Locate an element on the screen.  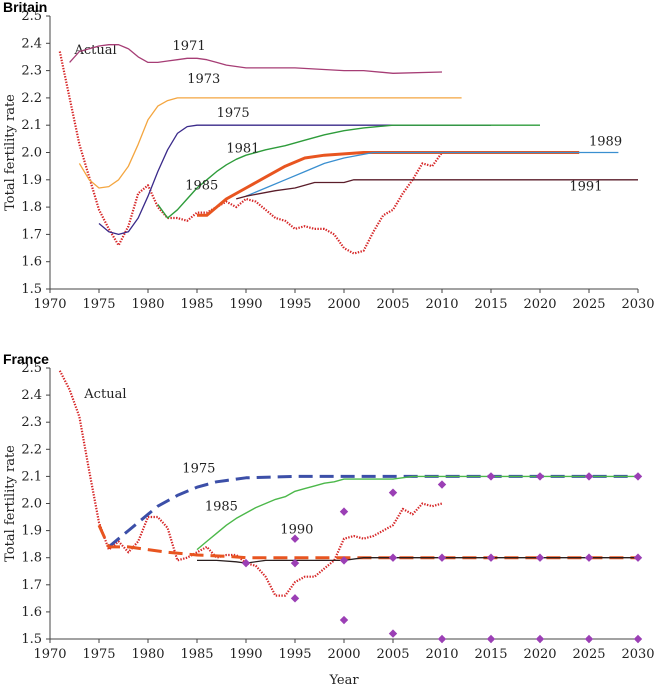
x-tick-label: 2030 is located at coordinates (637, 304).